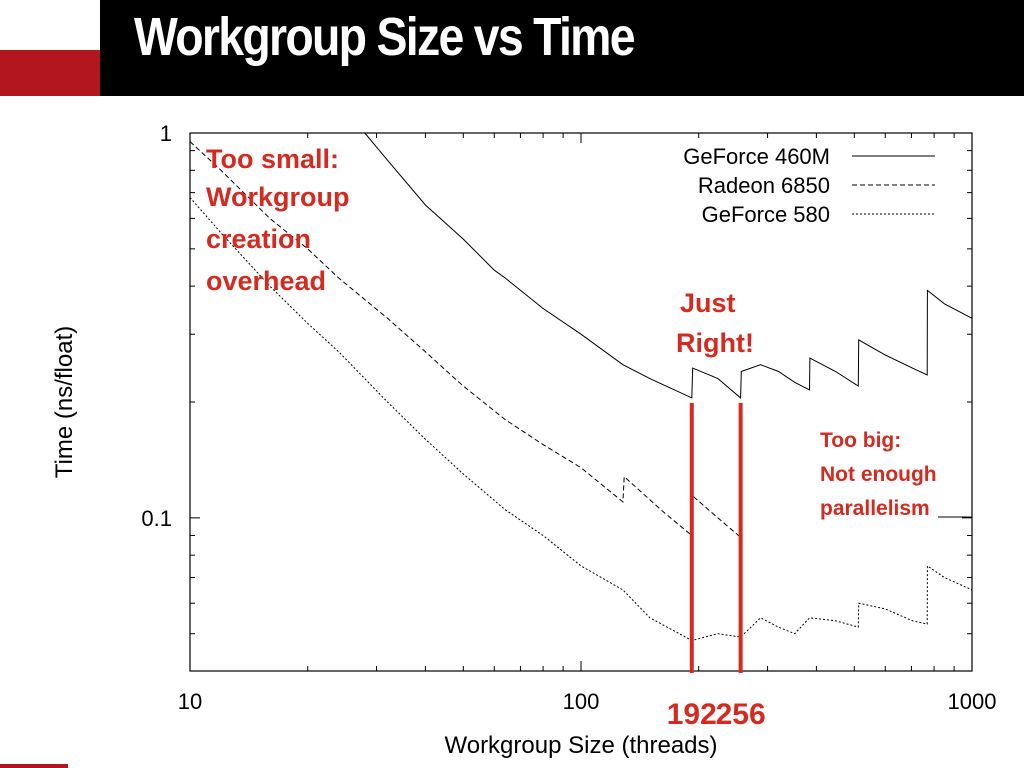 The height and width of the screenshot is (768, 1024). I want to click on annotation-line: Not enough, so click(878, 474).